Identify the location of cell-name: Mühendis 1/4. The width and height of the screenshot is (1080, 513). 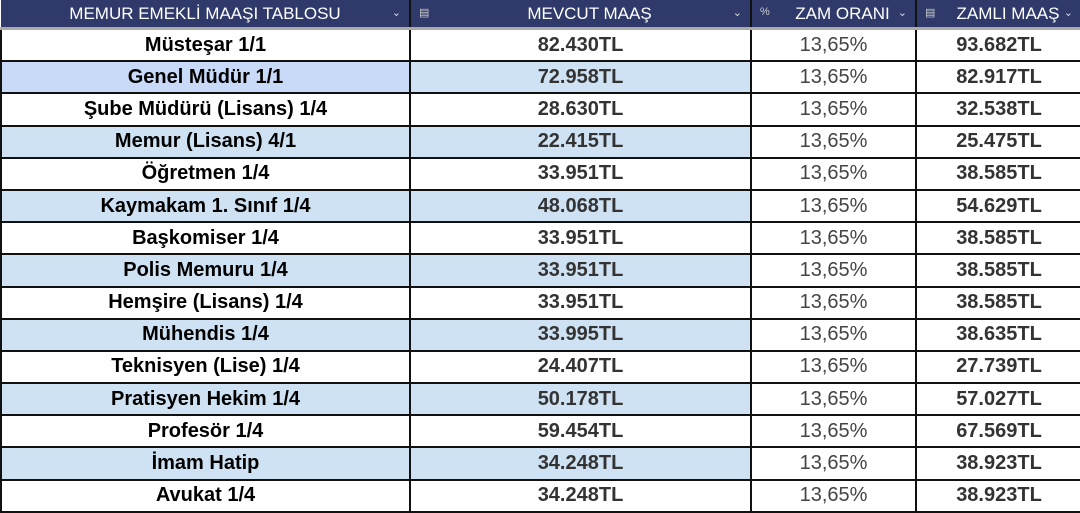
(205, 335).